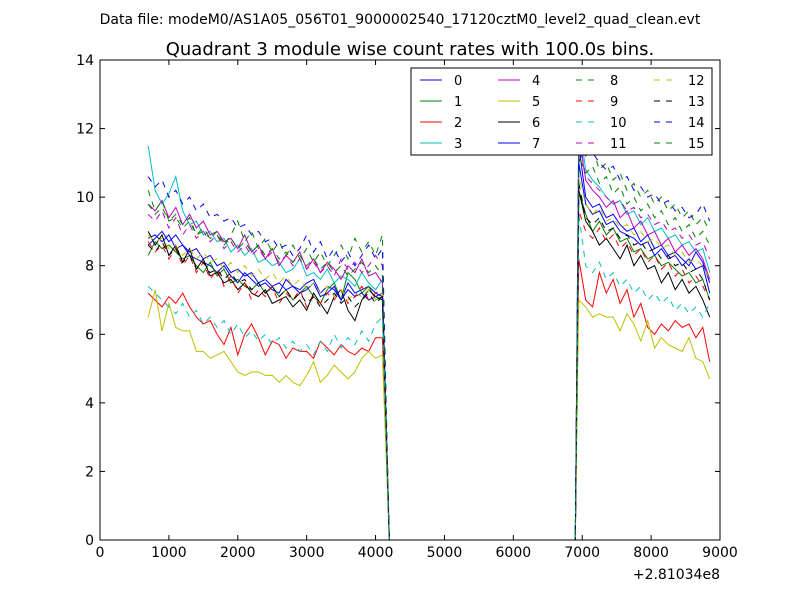 Image resolution: width=800 pixels, height=600 pixels. What do you see at coordinates (696, 102) in the screenshot?
I see `legend-label-13: 13` at bounding box center [696, 102].